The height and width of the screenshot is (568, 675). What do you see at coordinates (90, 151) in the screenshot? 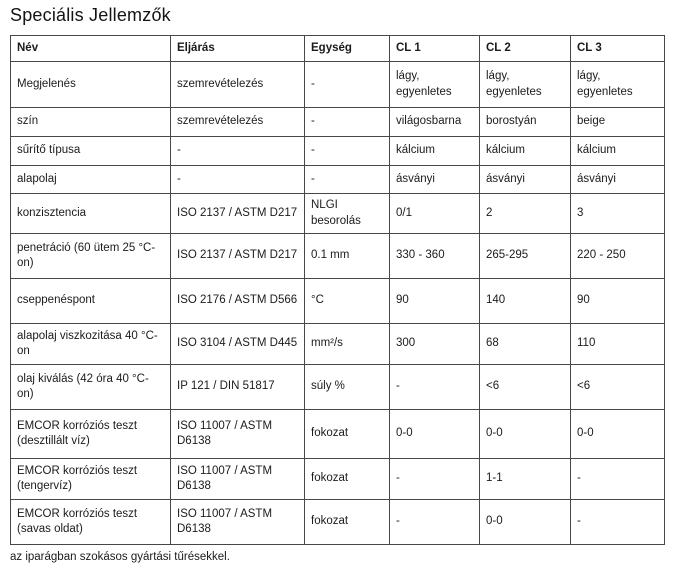
I see `table-cell-nev: sűrítő típusa` at bounding box center [90, 151].